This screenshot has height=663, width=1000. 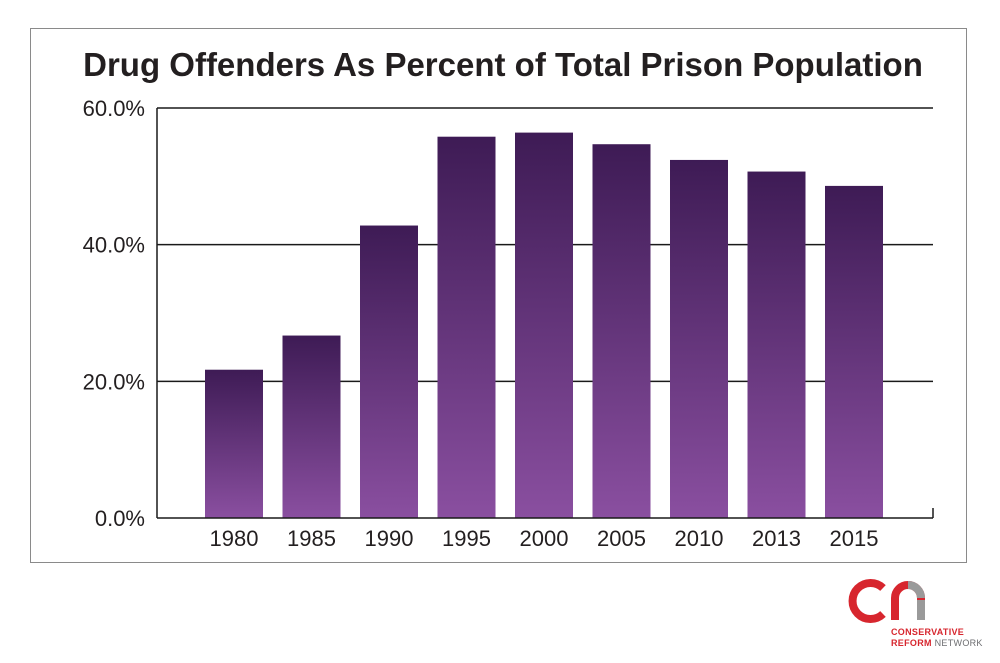 What do you see at coordinates (114, 245) in the screenshot?
I see `y-tick-label: 40.0%` at bounding box center [114, 245].